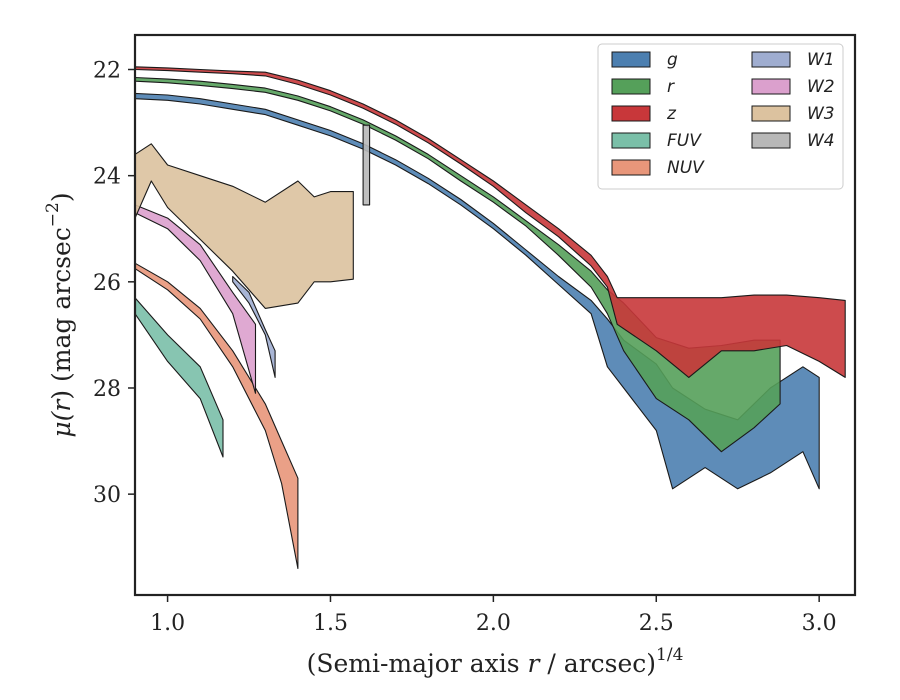 This screenshot has height=700, width=900. What do you see at coordinates (821, 114) in the screenshot?
I see `legend-label-w3: W3` at bounding box center [821, 114].